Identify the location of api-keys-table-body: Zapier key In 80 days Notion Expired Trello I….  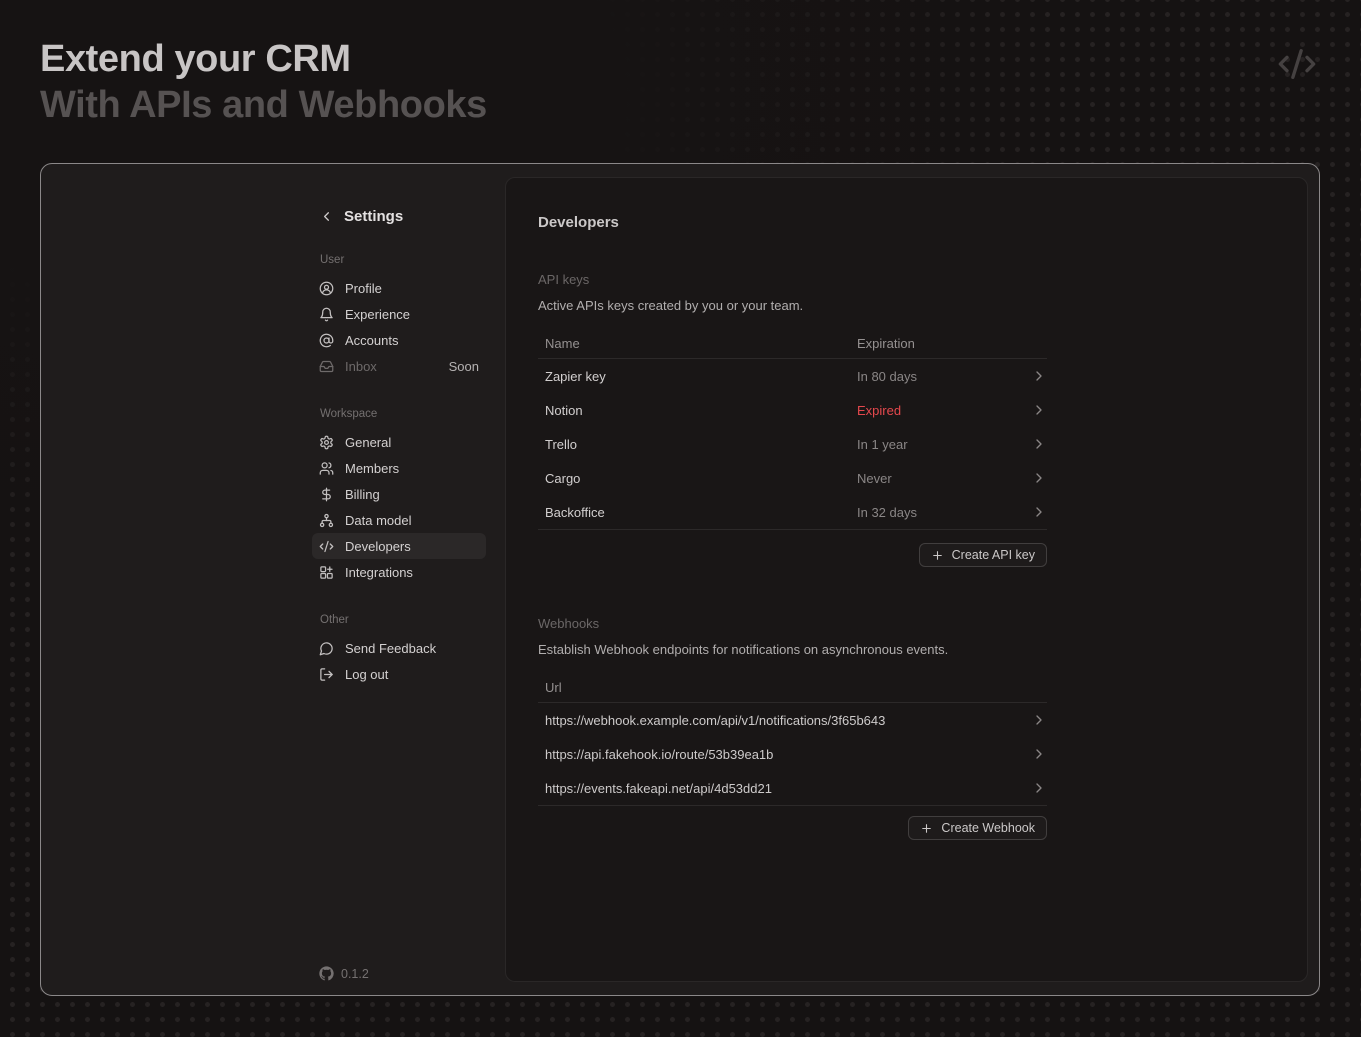
(792, 444).